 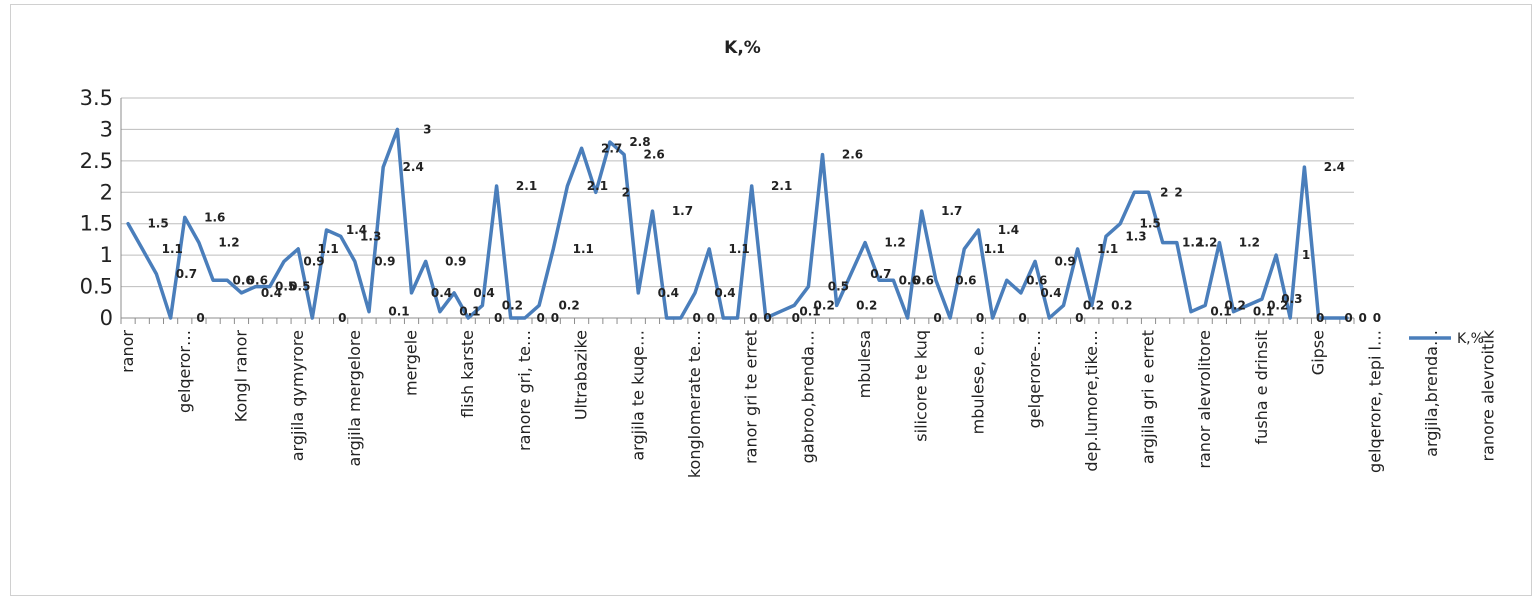 I want to click on x-tick-label: fusha e drinsit, so click(x=1261, y=387).